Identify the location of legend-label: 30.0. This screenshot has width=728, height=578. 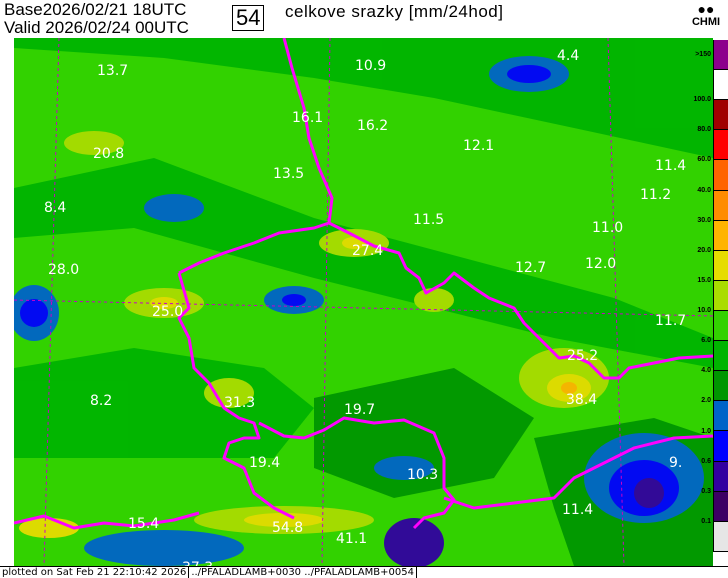
(704, 220).